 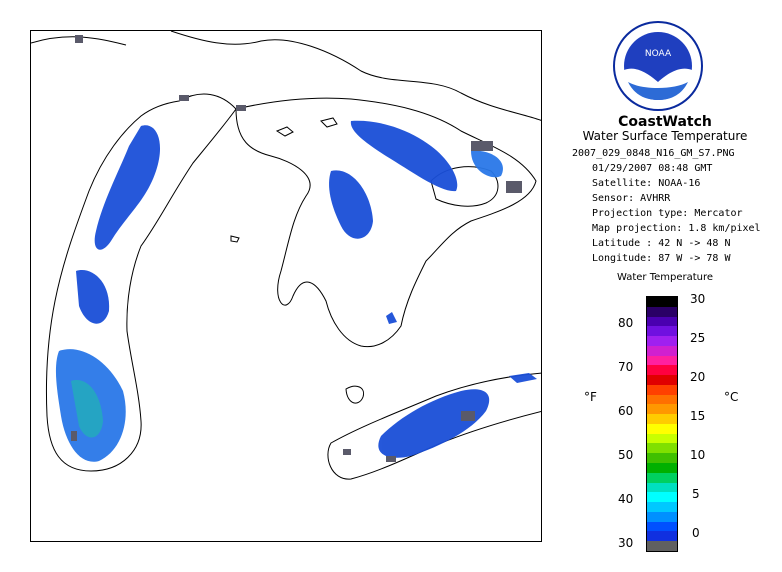 I want to click on fahrenheit-tick-label: 30, so click(x=626, y=543).